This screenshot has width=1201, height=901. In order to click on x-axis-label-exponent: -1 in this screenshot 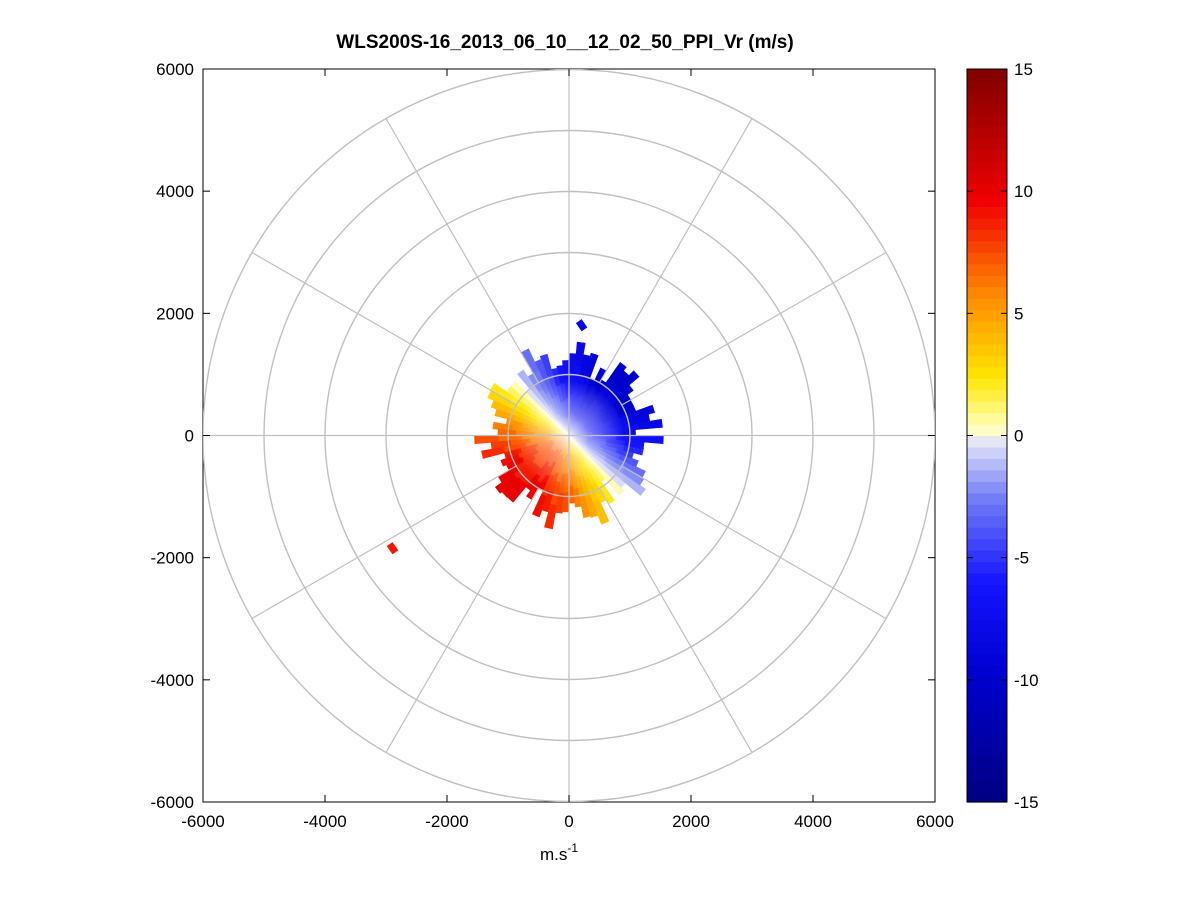, I will do `click(572, 848)`.